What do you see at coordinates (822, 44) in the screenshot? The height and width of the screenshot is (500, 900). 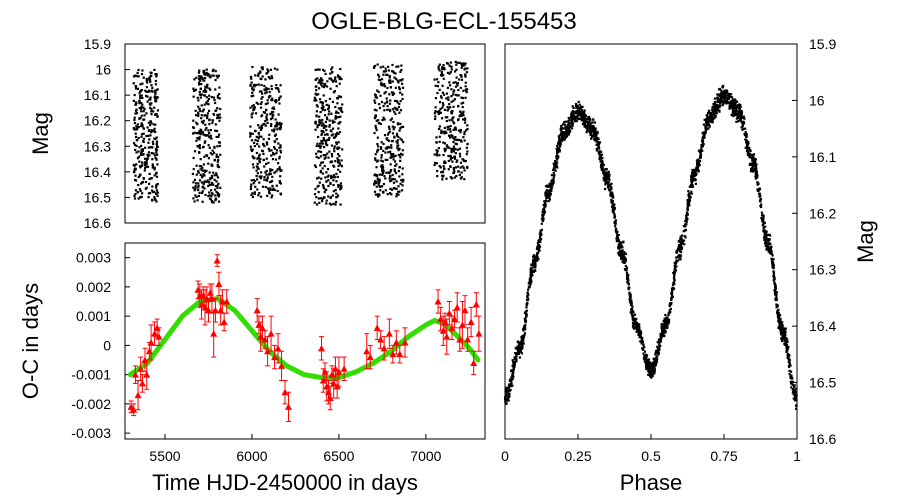 I see `phase-ytick-label: 15.9` at bounding box center [822, 44].